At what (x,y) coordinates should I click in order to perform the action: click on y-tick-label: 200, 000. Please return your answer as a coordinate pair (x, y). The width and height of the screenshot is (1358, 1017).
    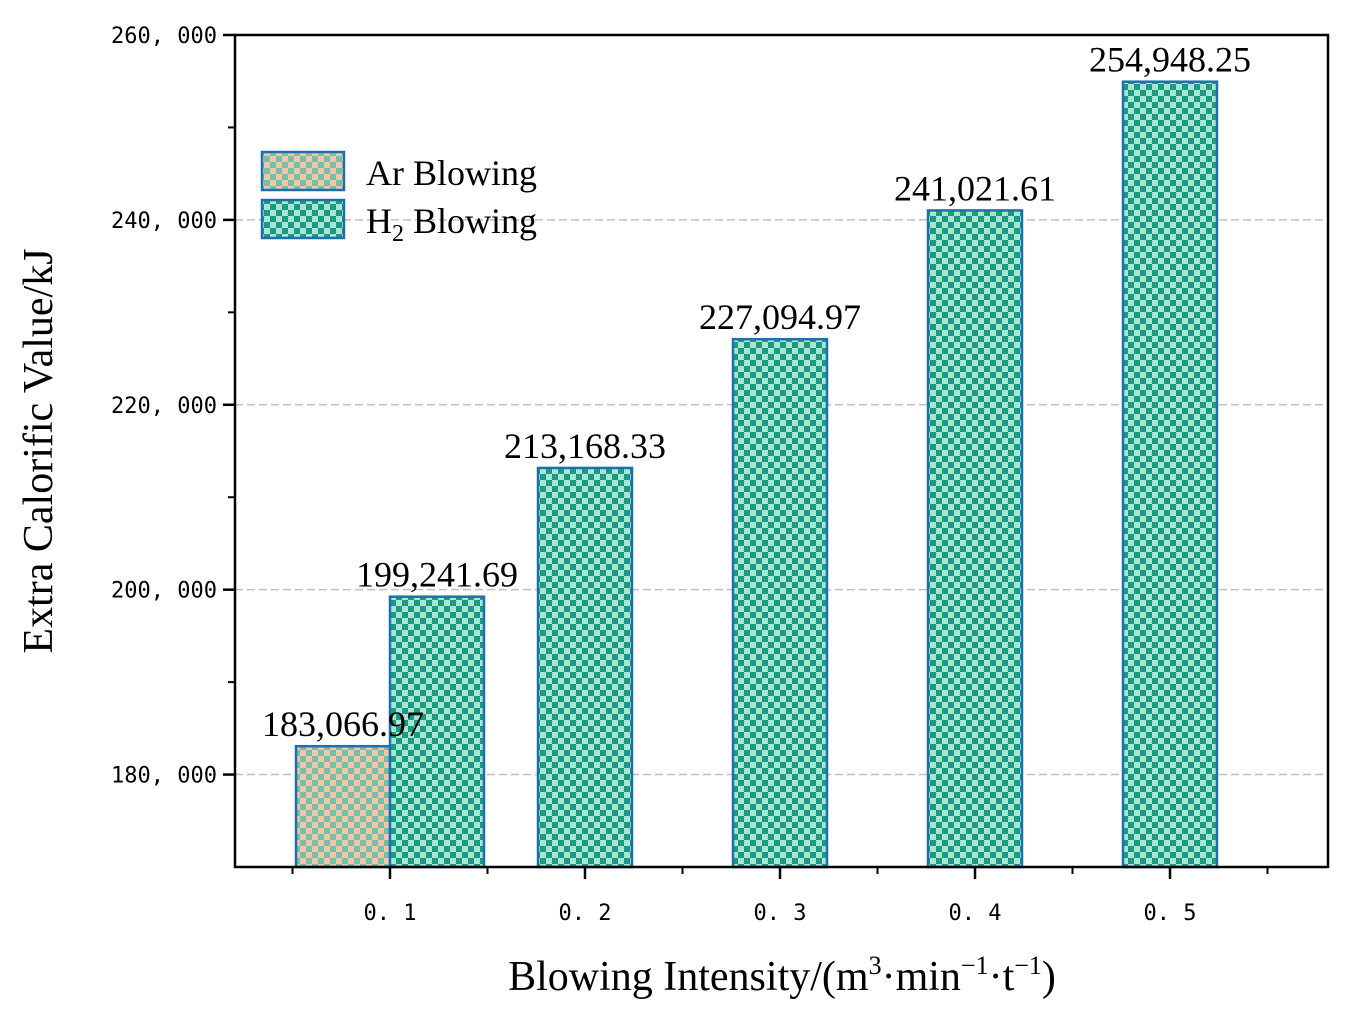
    Looking at the image, I should click on (164, 591).